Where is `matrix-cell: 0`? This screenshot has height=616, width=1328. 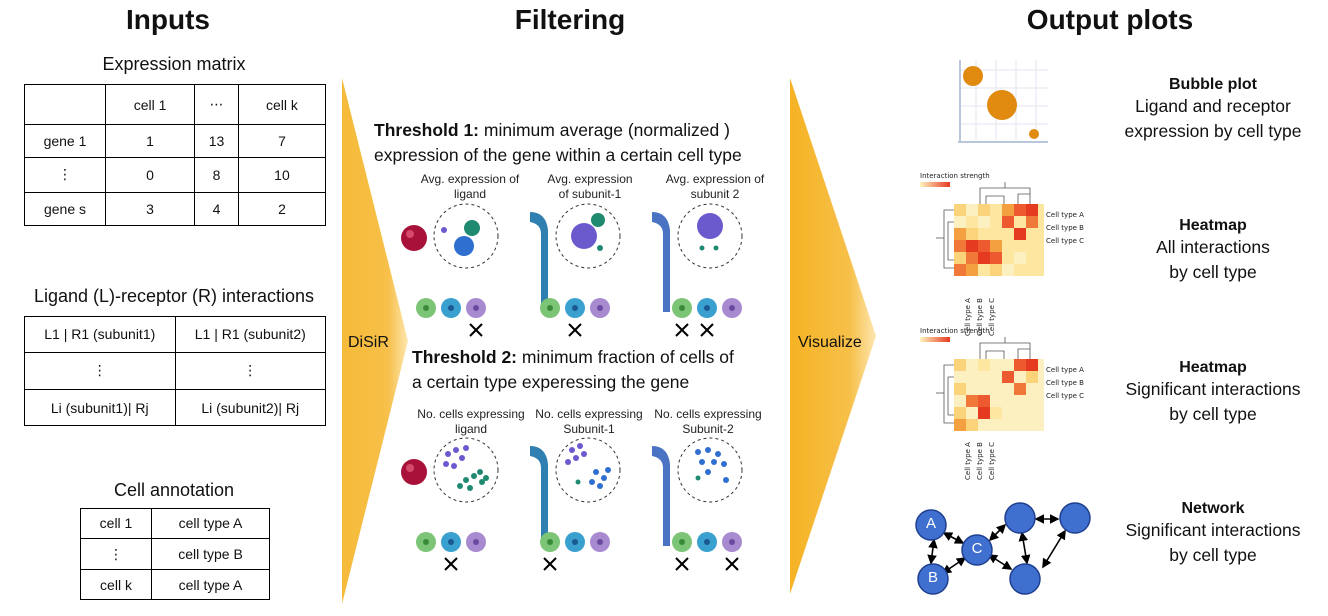 matrix-cell: 0 is located at coordinates (150, 175).